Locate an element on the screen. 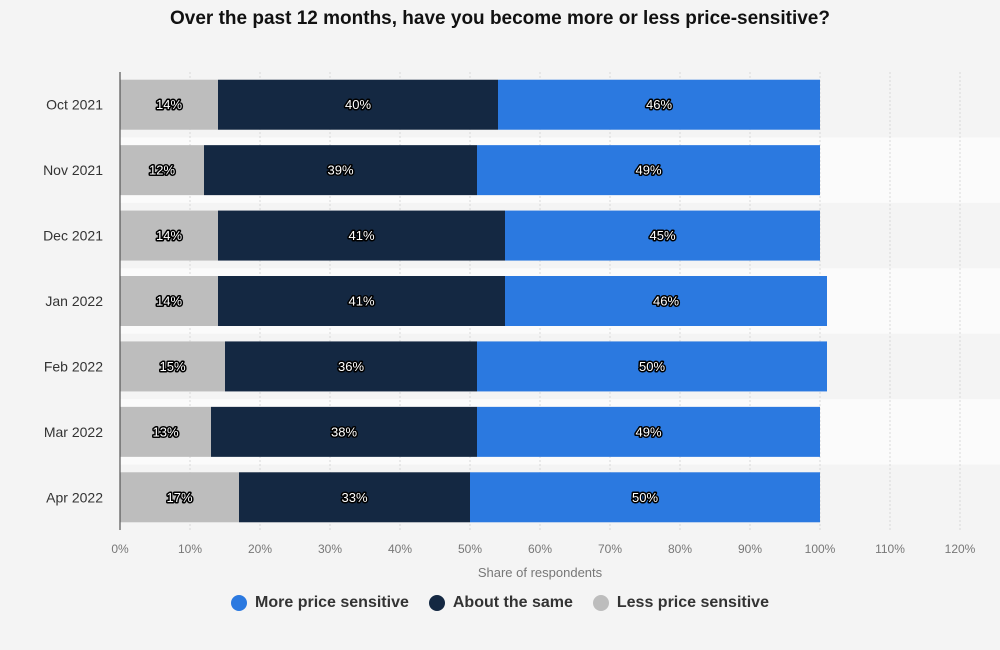  x-tick-label: 40% is located at coordinates (400, 549).